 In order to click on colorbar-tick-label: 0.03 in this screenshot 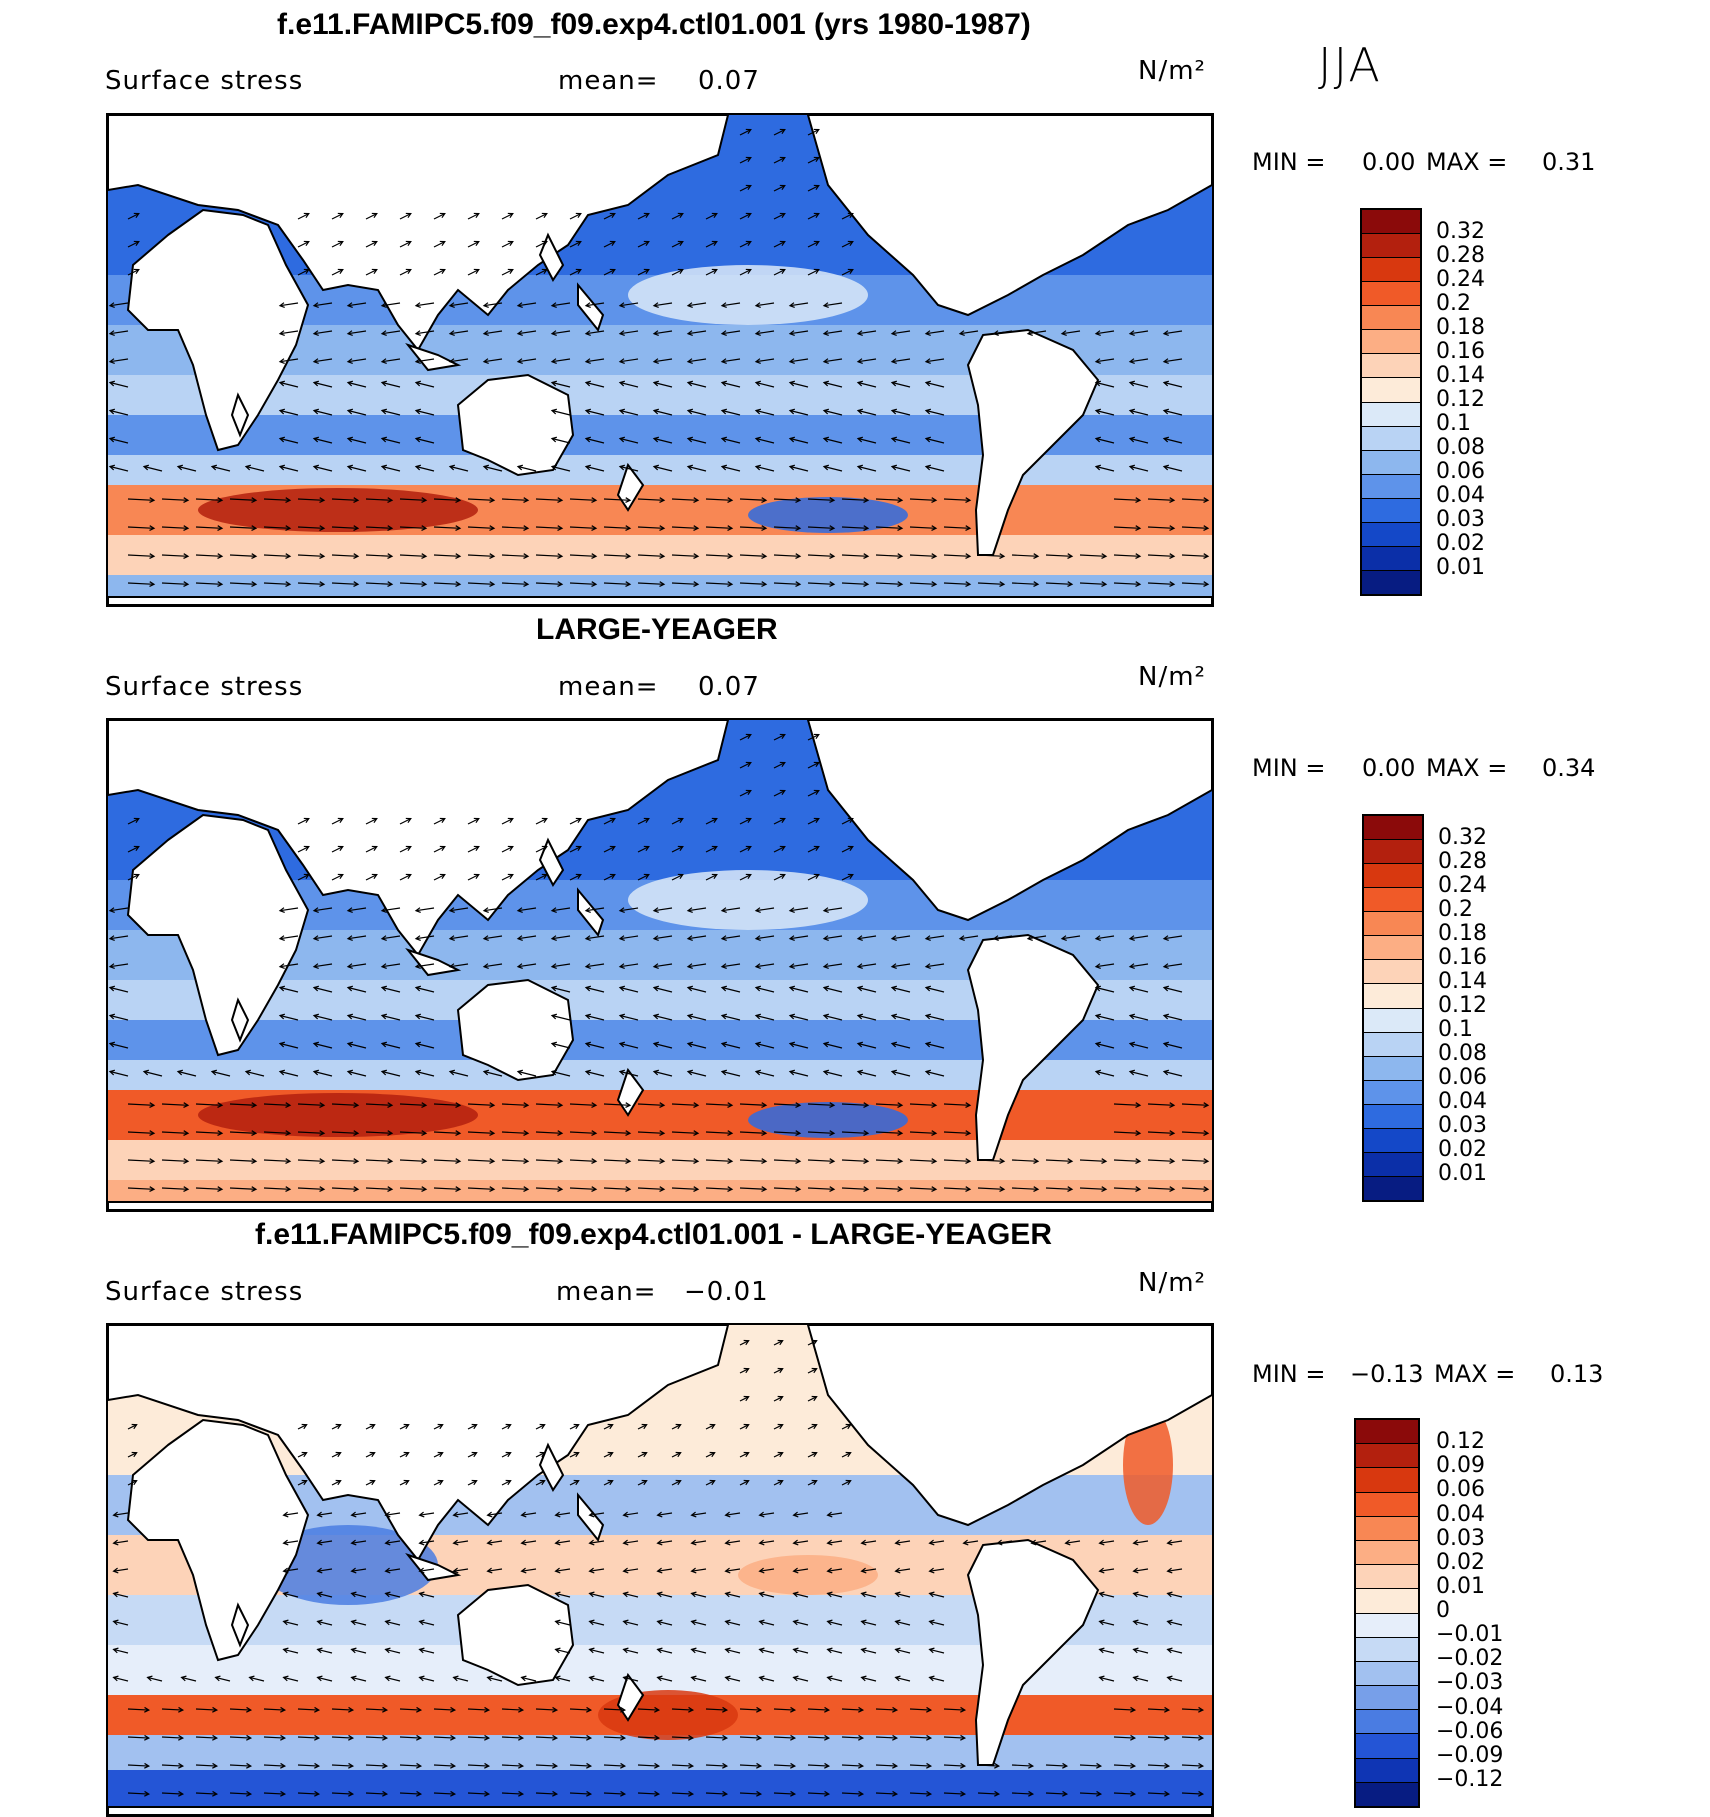, I will do `click(1460, 1538)`.